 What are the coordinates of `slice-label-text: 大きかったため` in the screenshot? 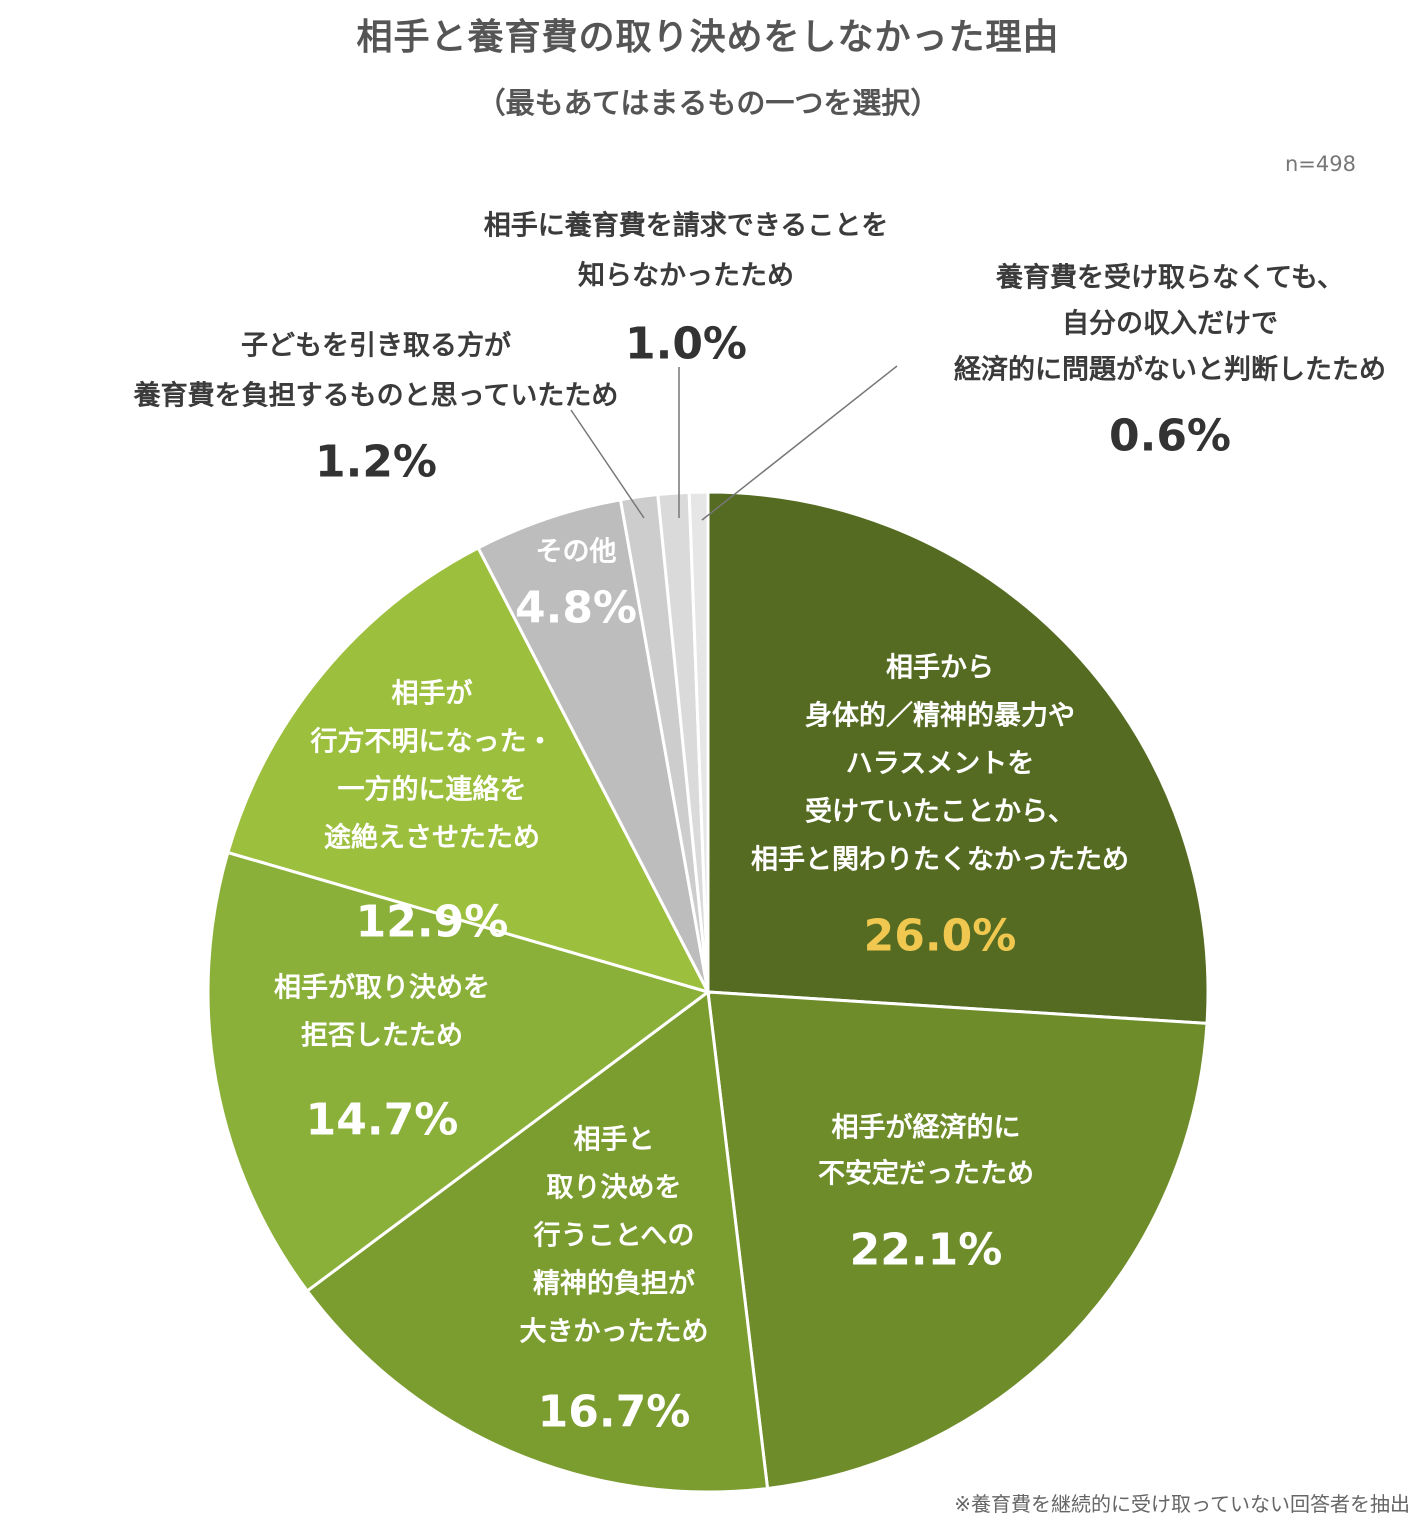 It's located at (614, 1332).